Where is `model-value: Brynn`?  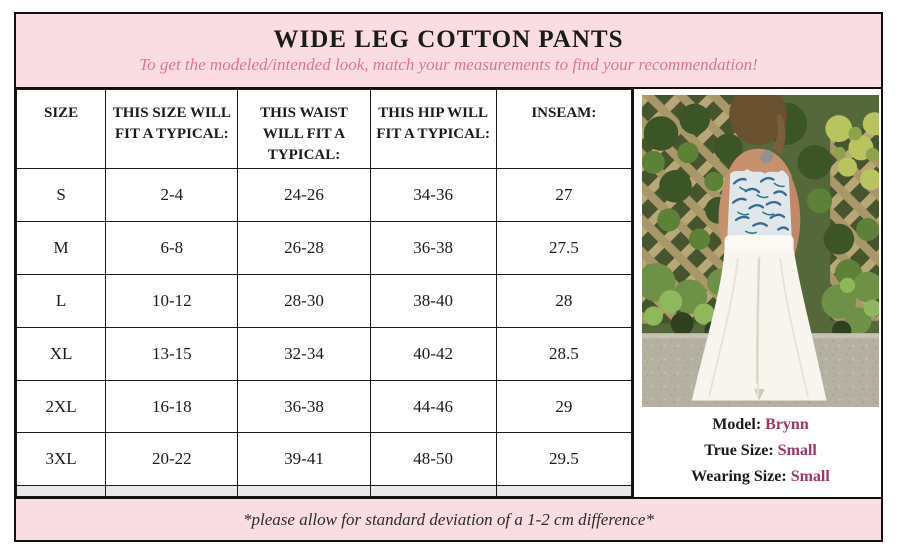 model-value: Brynn is located at coordinates (787, 425).